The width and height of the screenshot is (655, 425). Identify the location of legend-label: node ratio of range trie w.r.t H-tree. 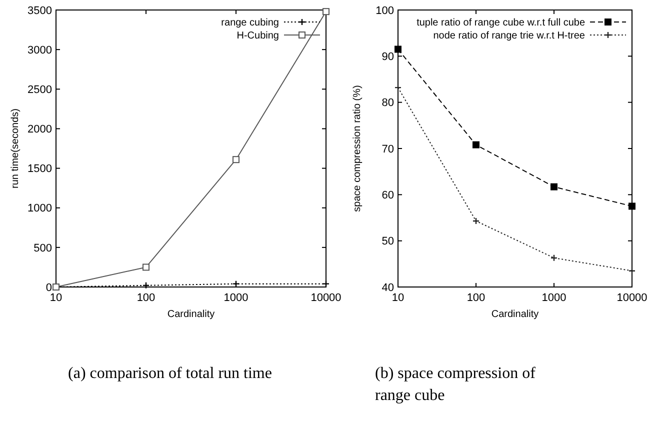
(509, 36).